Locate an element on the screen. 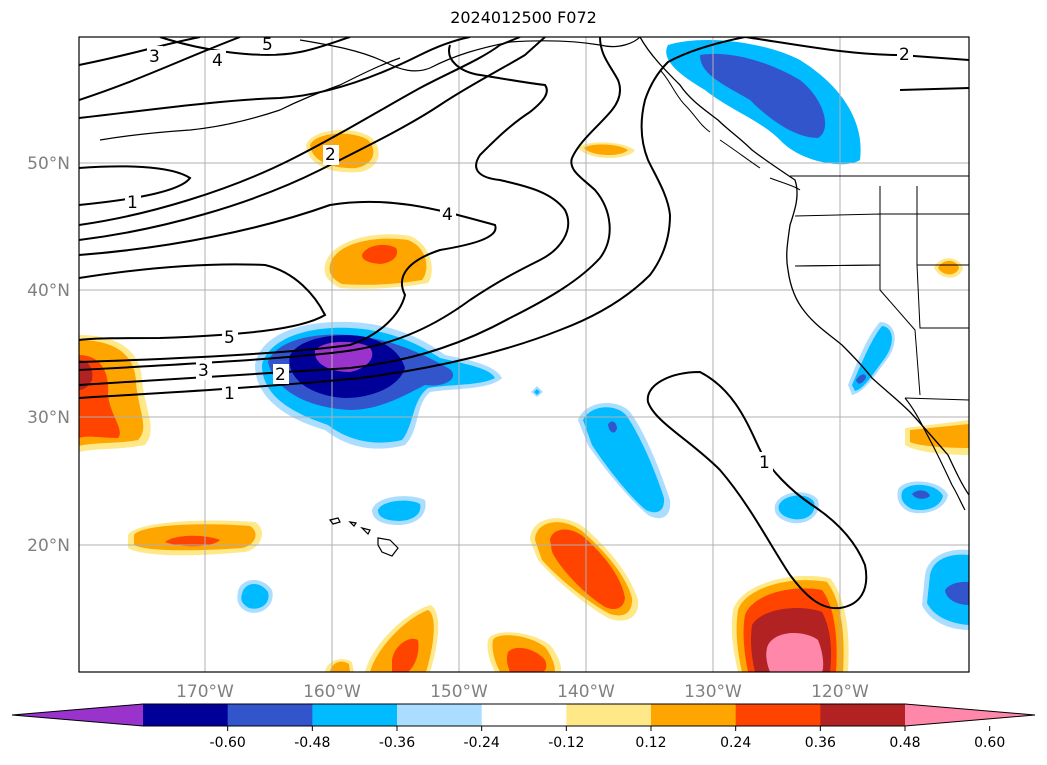 The width and height of the screenshot is (1047, 765). colorbar-outline is located at coordinates (523, 715).